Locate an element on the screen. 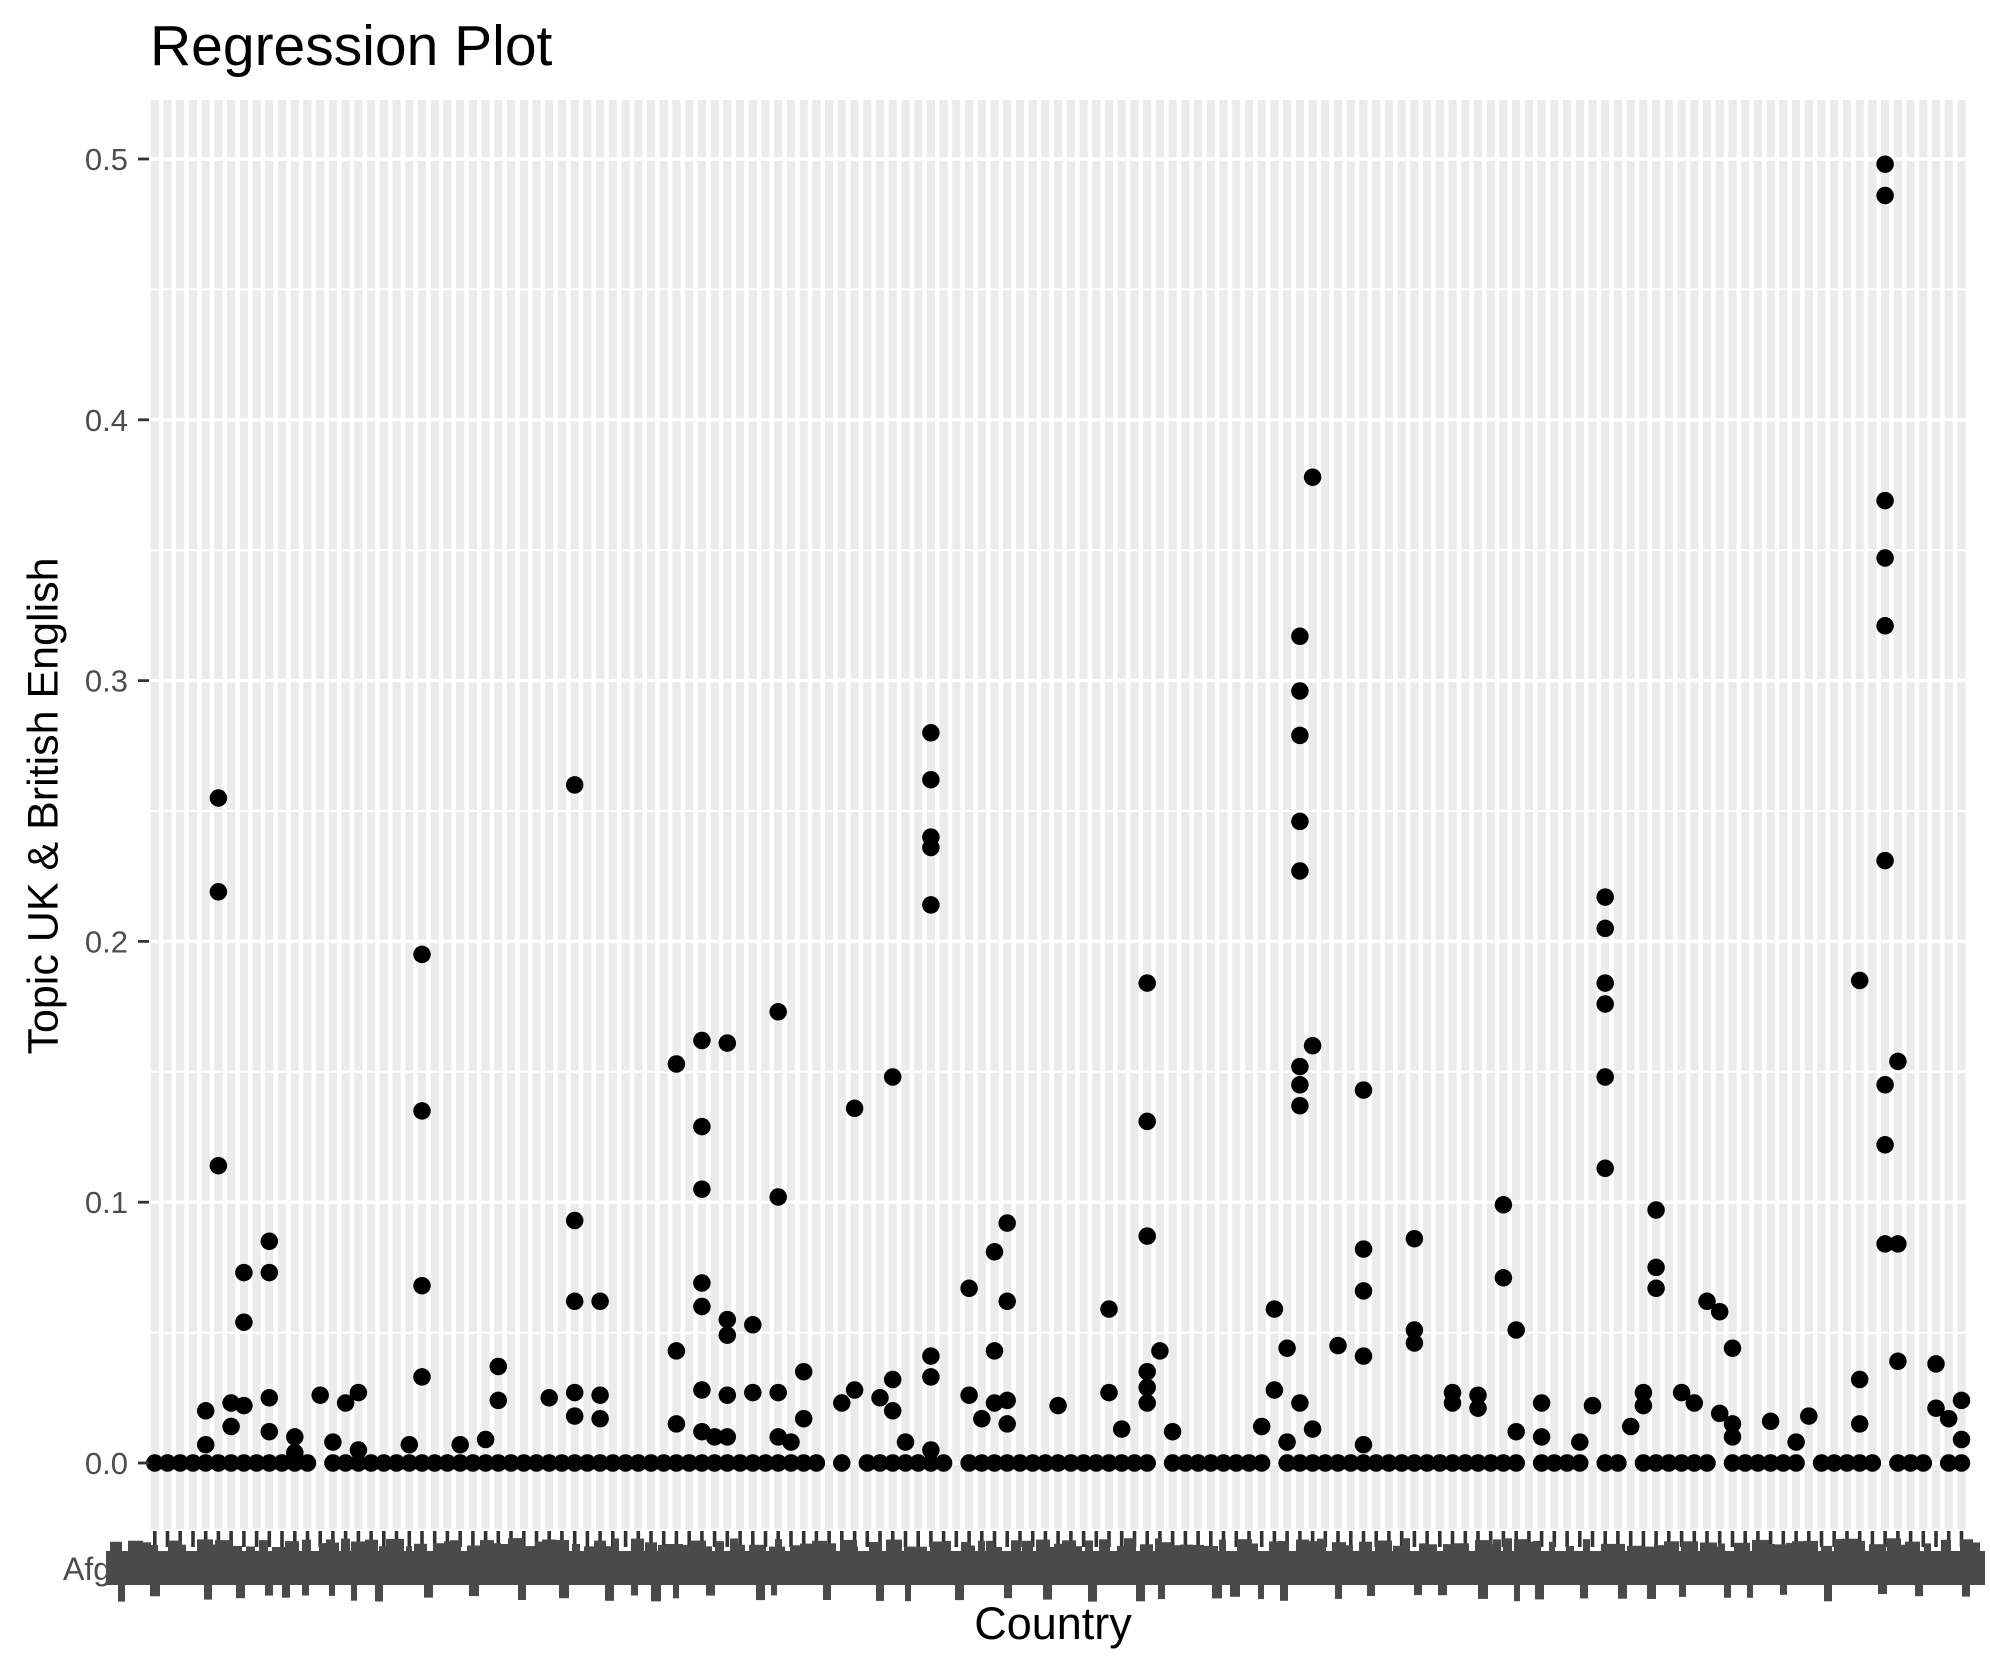  x-axis-label-smear is located at coordinates (1045, 1570).